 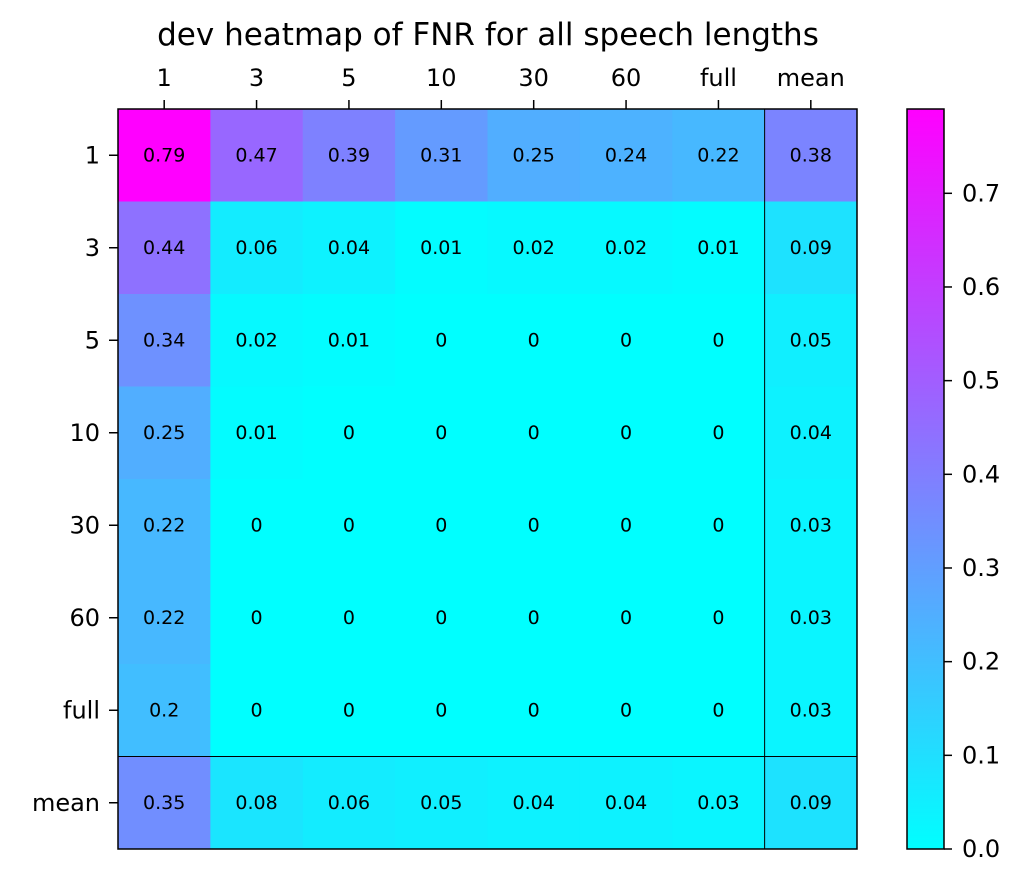 What do you see at coordinates (164, 78) in the screenshot?
I see `x-tick-label: 1` at bounding box center [164, 78].